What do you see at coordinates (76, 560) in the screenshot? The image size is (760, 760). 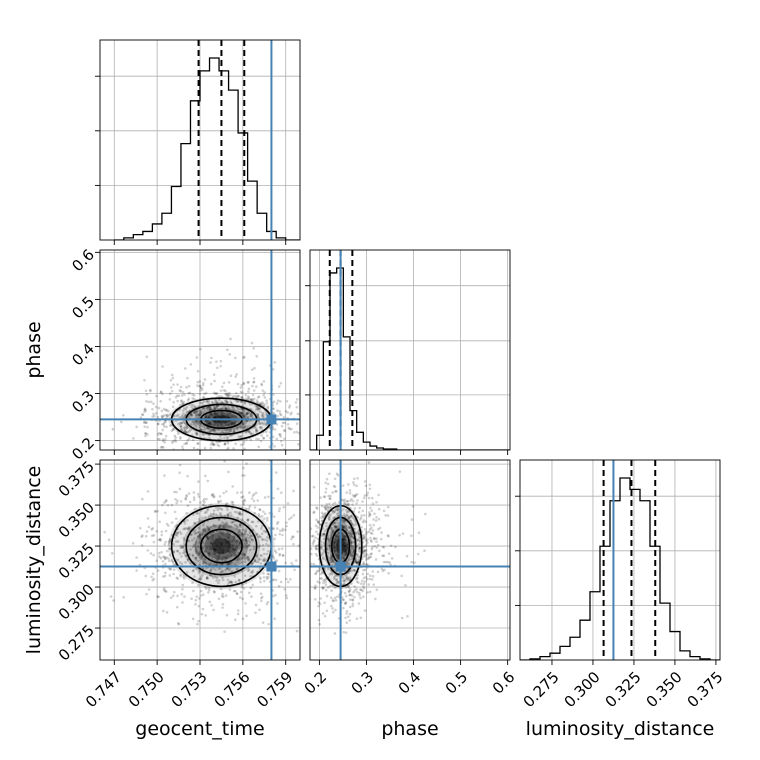 I see `y-tick-label: 0.325` at bounding box center [76, 560].